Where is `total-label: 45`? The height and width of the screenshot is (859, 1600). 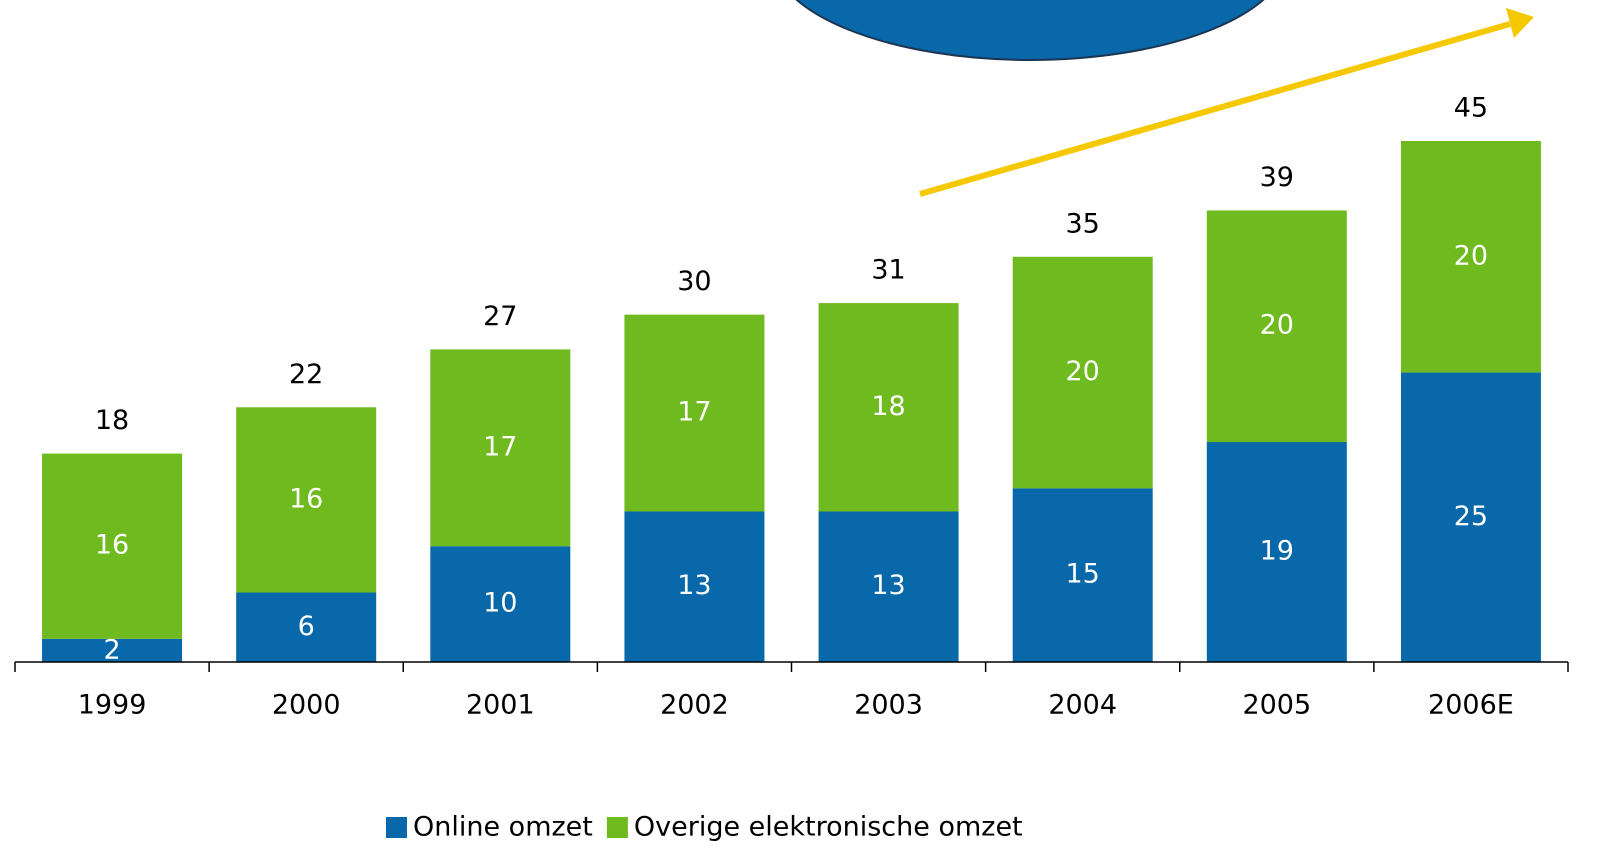
total-label: 45 is located at coordinates (1471, 108).